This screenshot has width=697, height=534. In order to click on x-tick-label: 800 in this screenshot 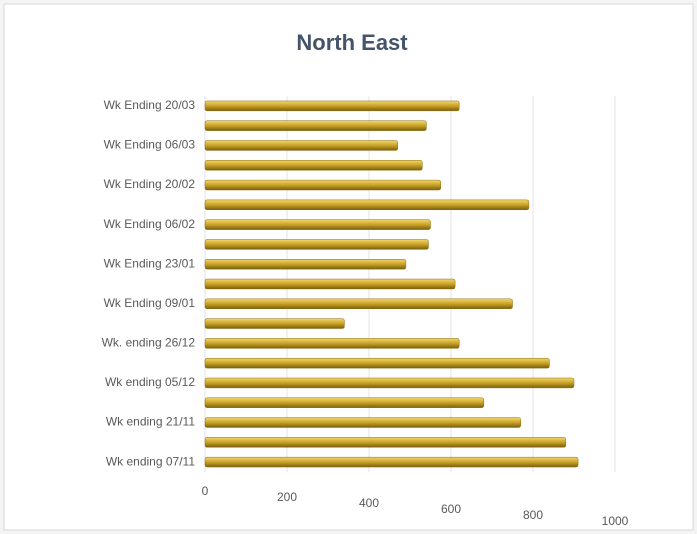, I will do `click(533, 515)`.